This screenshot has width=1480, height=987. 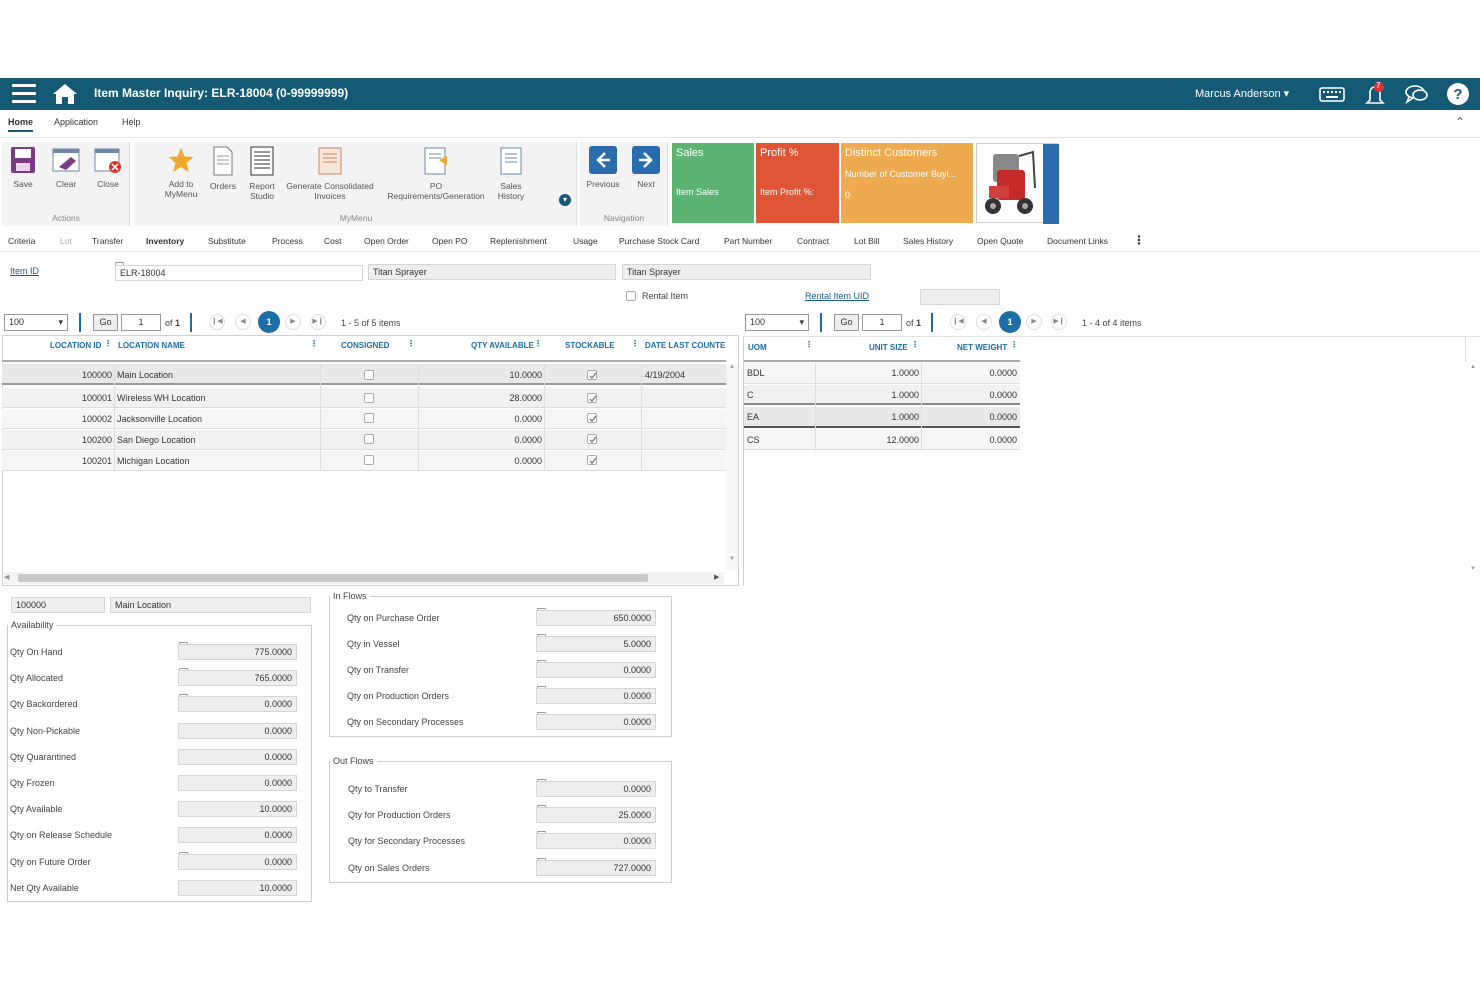 I want to click on rental-item-uid-link: Rental Item UID, so click(x=837, y=296).